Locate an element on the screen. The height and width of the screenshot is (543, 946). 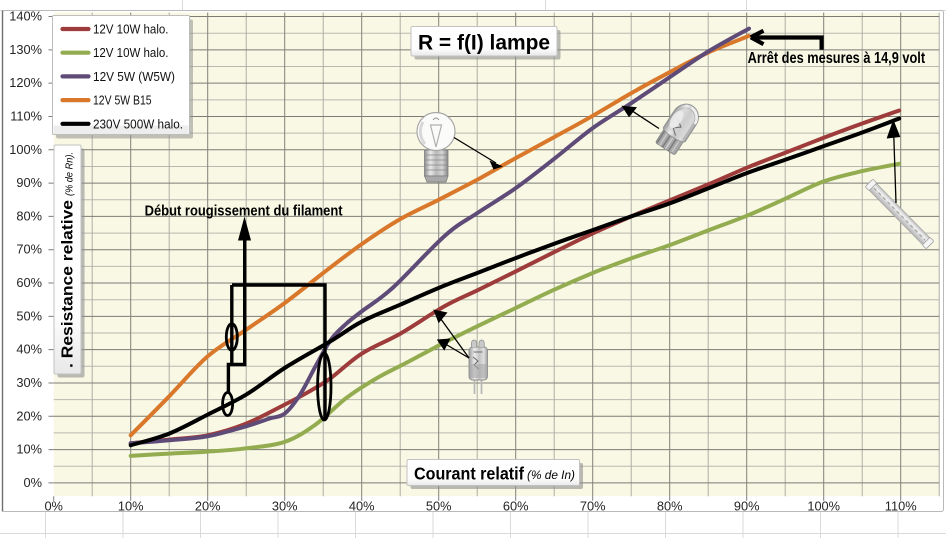
svg-text: 12V 5W (W5W) is located at coordinates (134, 76).